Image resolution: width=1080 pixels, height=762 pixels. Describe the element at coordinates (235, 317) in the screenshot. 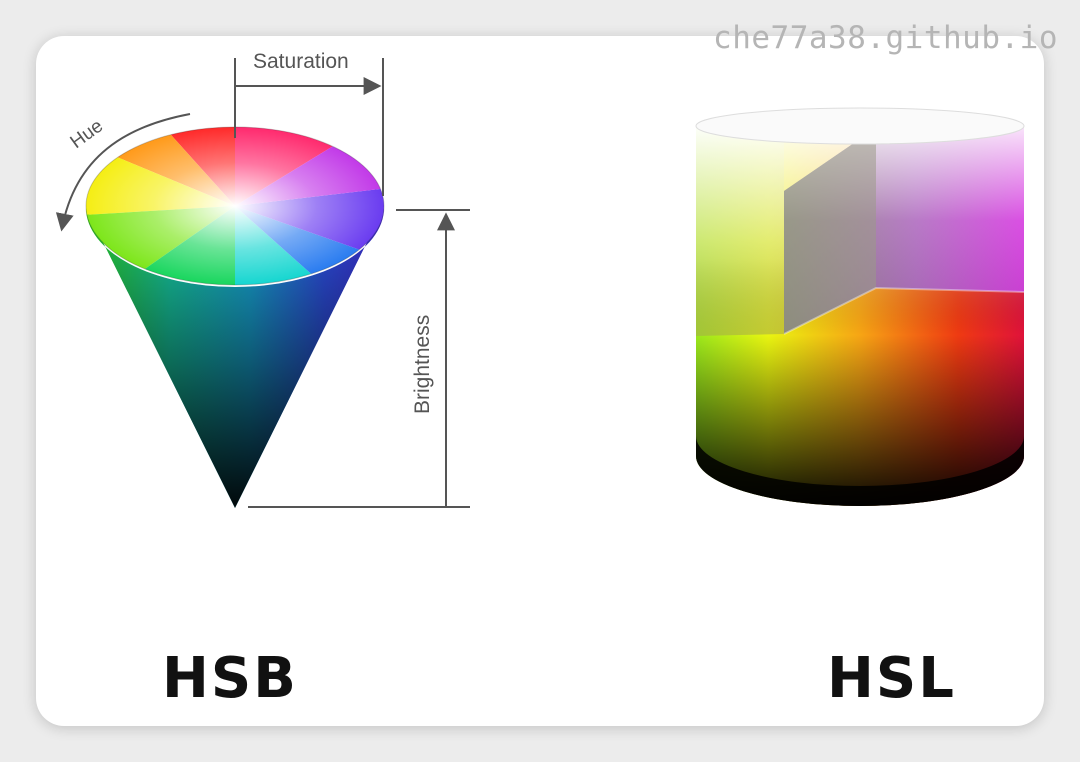

I see `hsb-cone` at that location.